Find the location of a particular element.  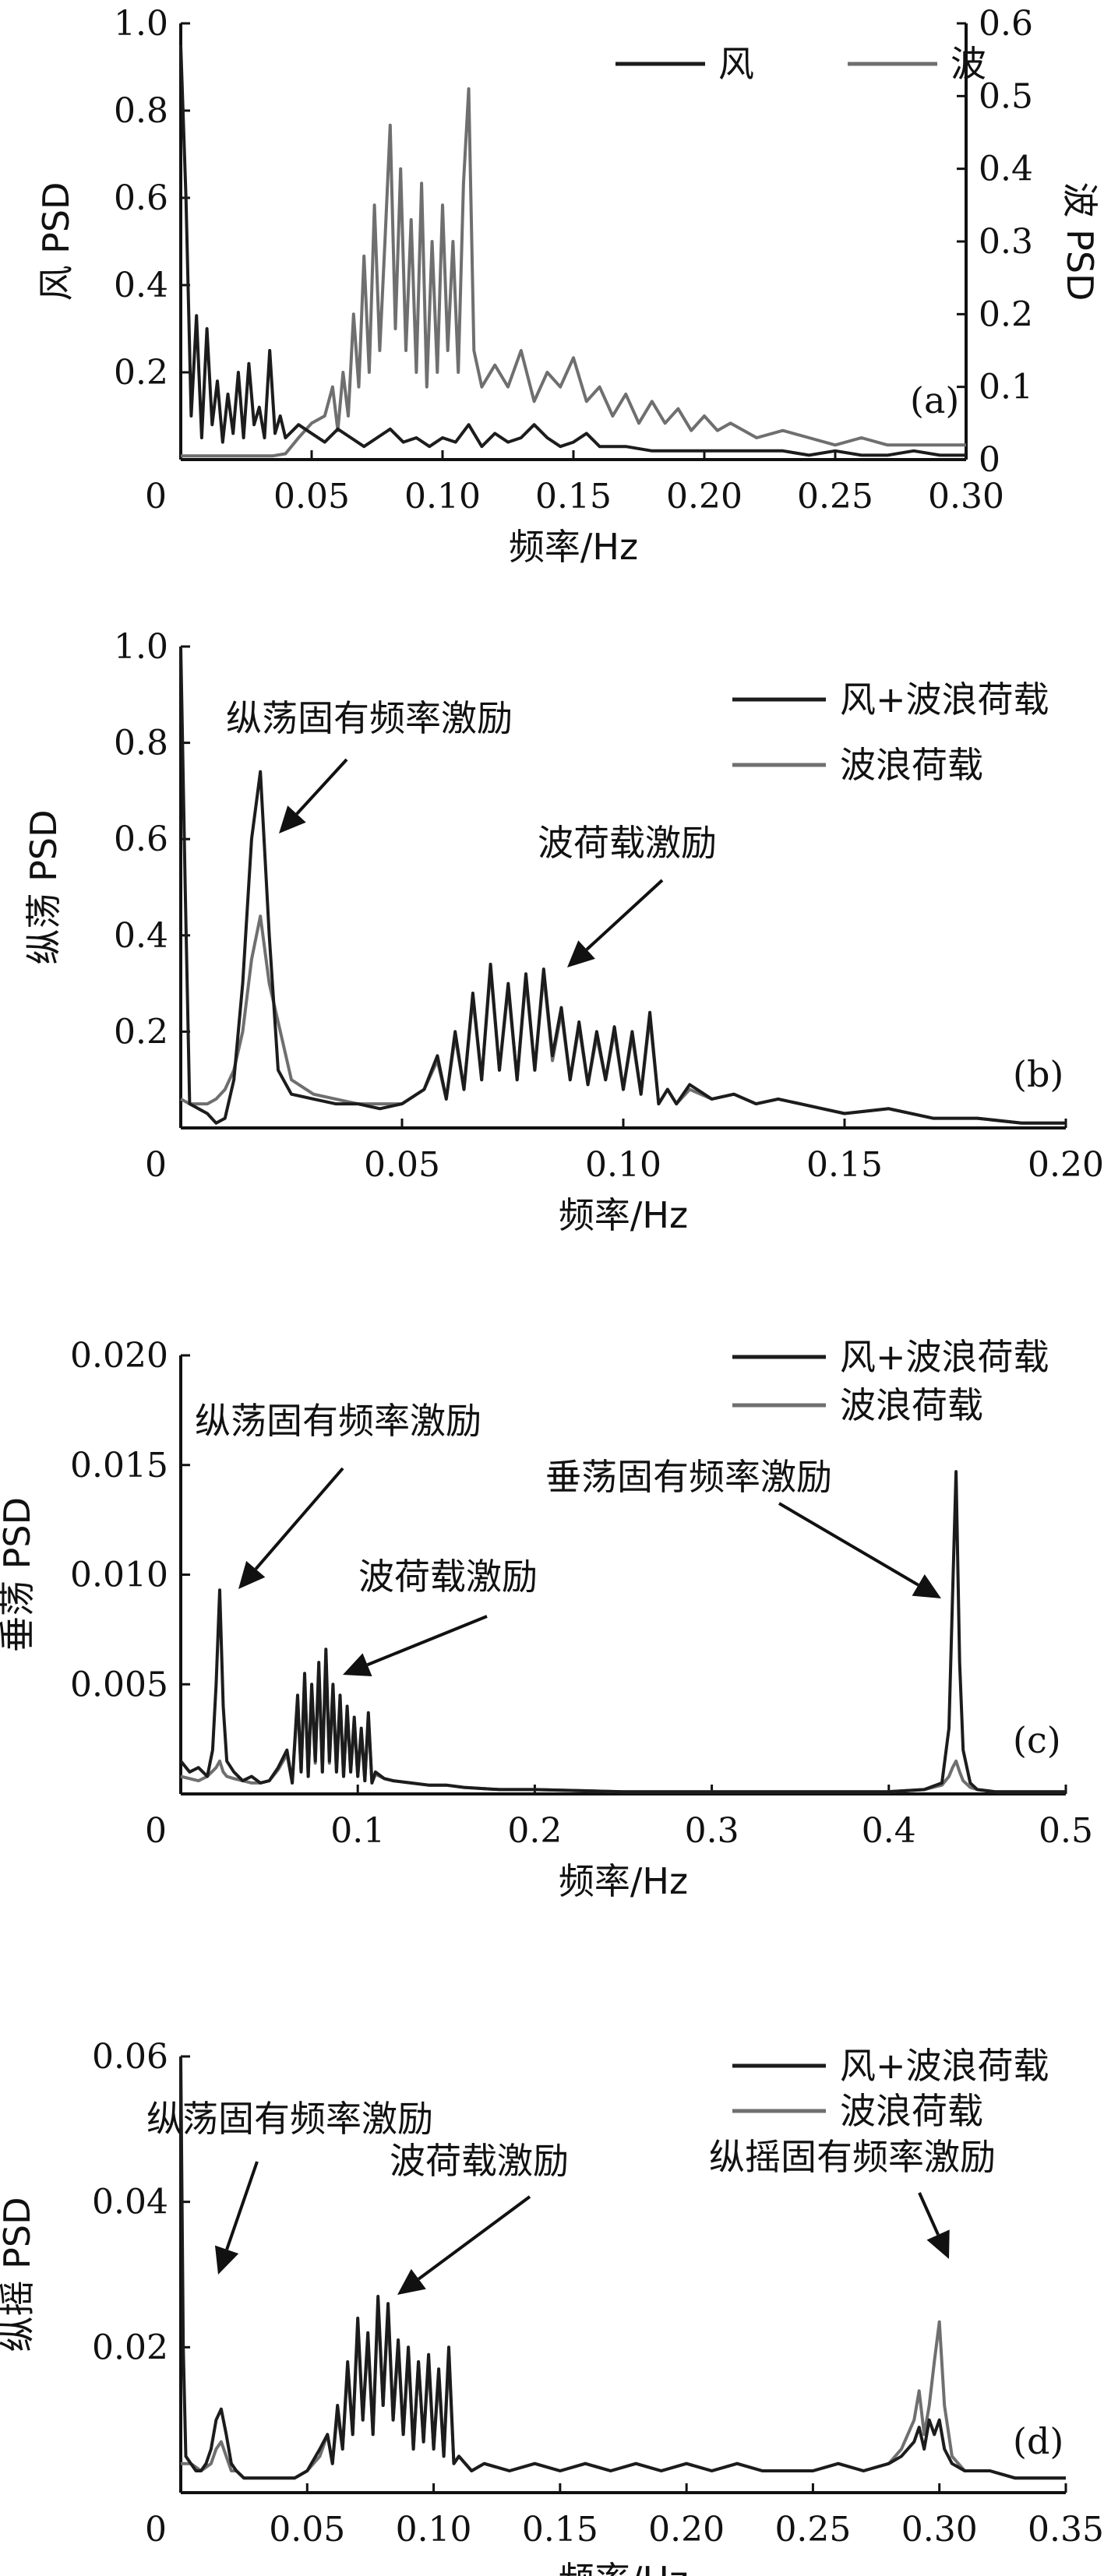

y-tick-label: 0.015 is located at coordinates (119, 1465).